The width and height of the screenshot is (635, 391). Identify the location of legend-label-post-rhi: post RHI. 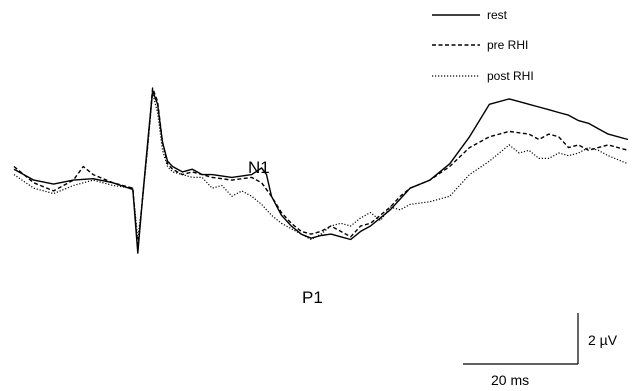
(510, 76).